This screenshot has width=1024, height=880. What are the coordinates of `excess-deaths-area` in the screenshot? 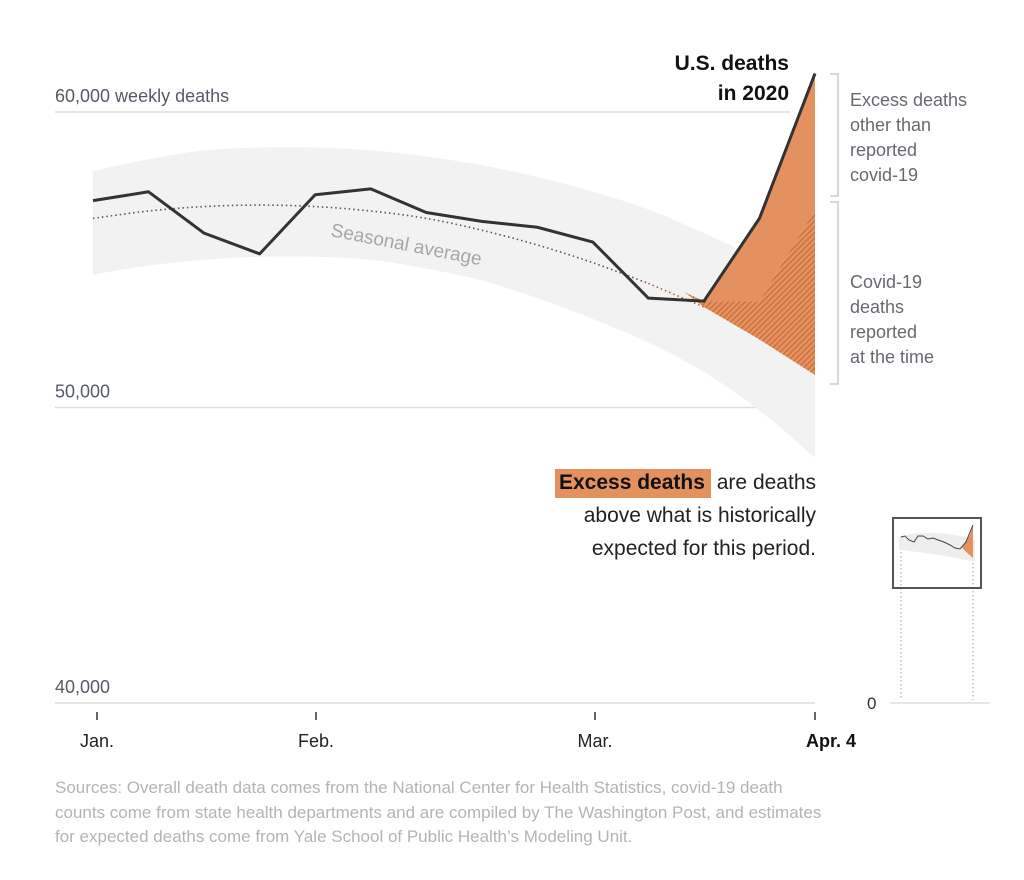 It's located at (749, 224).